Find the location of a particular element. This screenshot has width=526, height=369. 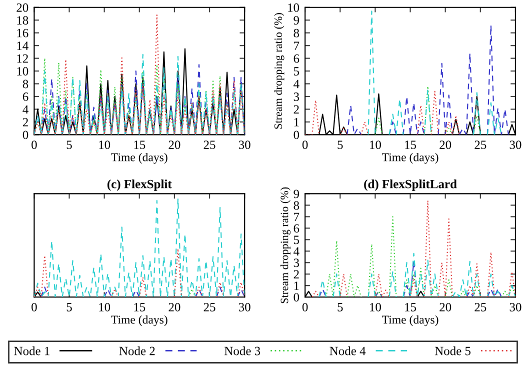

y-tick-label: 14 is located at coordinates (22, 46).